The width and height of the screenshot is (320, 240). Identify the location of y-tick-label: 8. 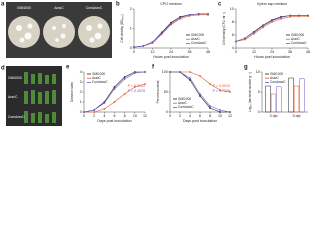
(233, 22).